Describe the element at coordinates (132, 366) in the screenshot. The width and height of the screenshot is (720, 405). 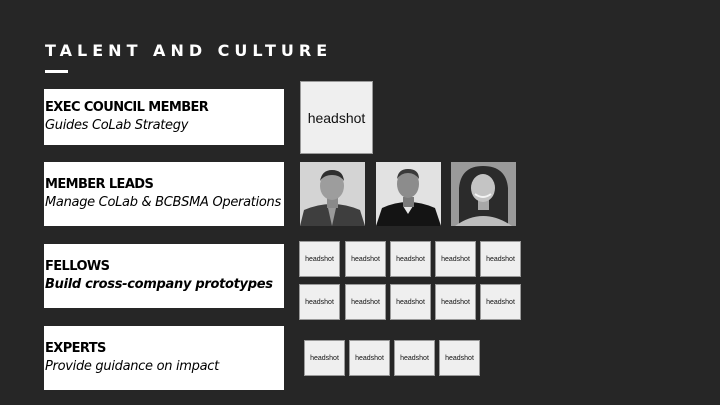
I see `experts-description: Provide guidance on impact` at that location.